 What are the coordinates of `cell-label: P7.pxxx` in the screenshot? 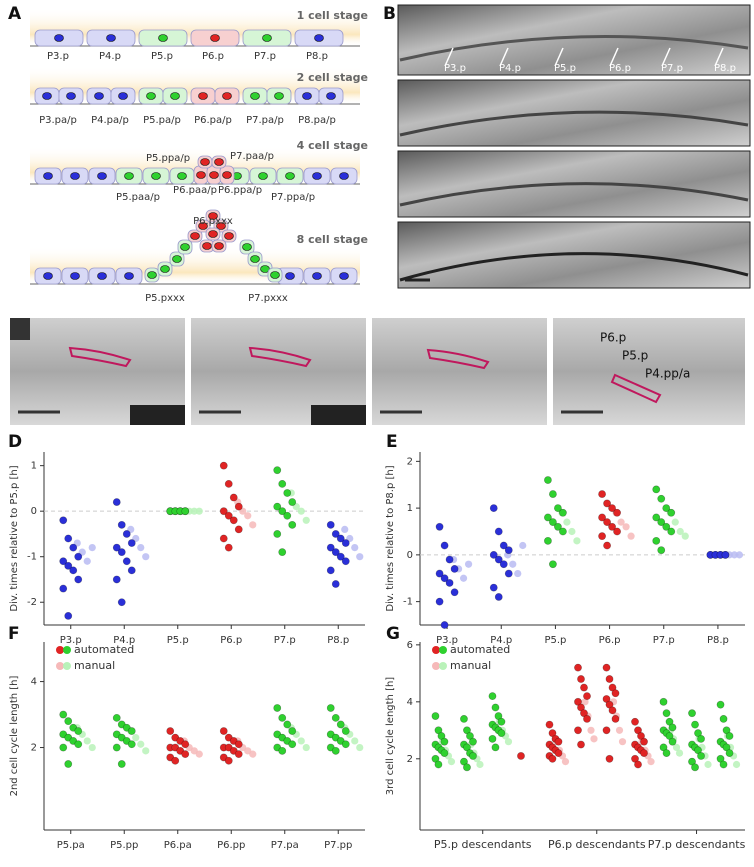 It's located at (268, 298).